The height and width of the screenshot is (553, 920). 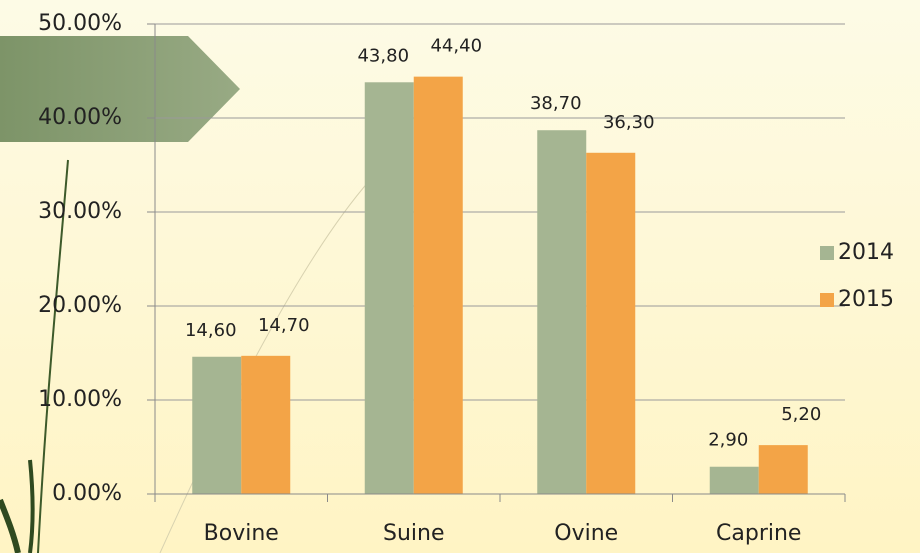 I want to click on y-tick-label: 40.00%, so click(x=80, y=117).